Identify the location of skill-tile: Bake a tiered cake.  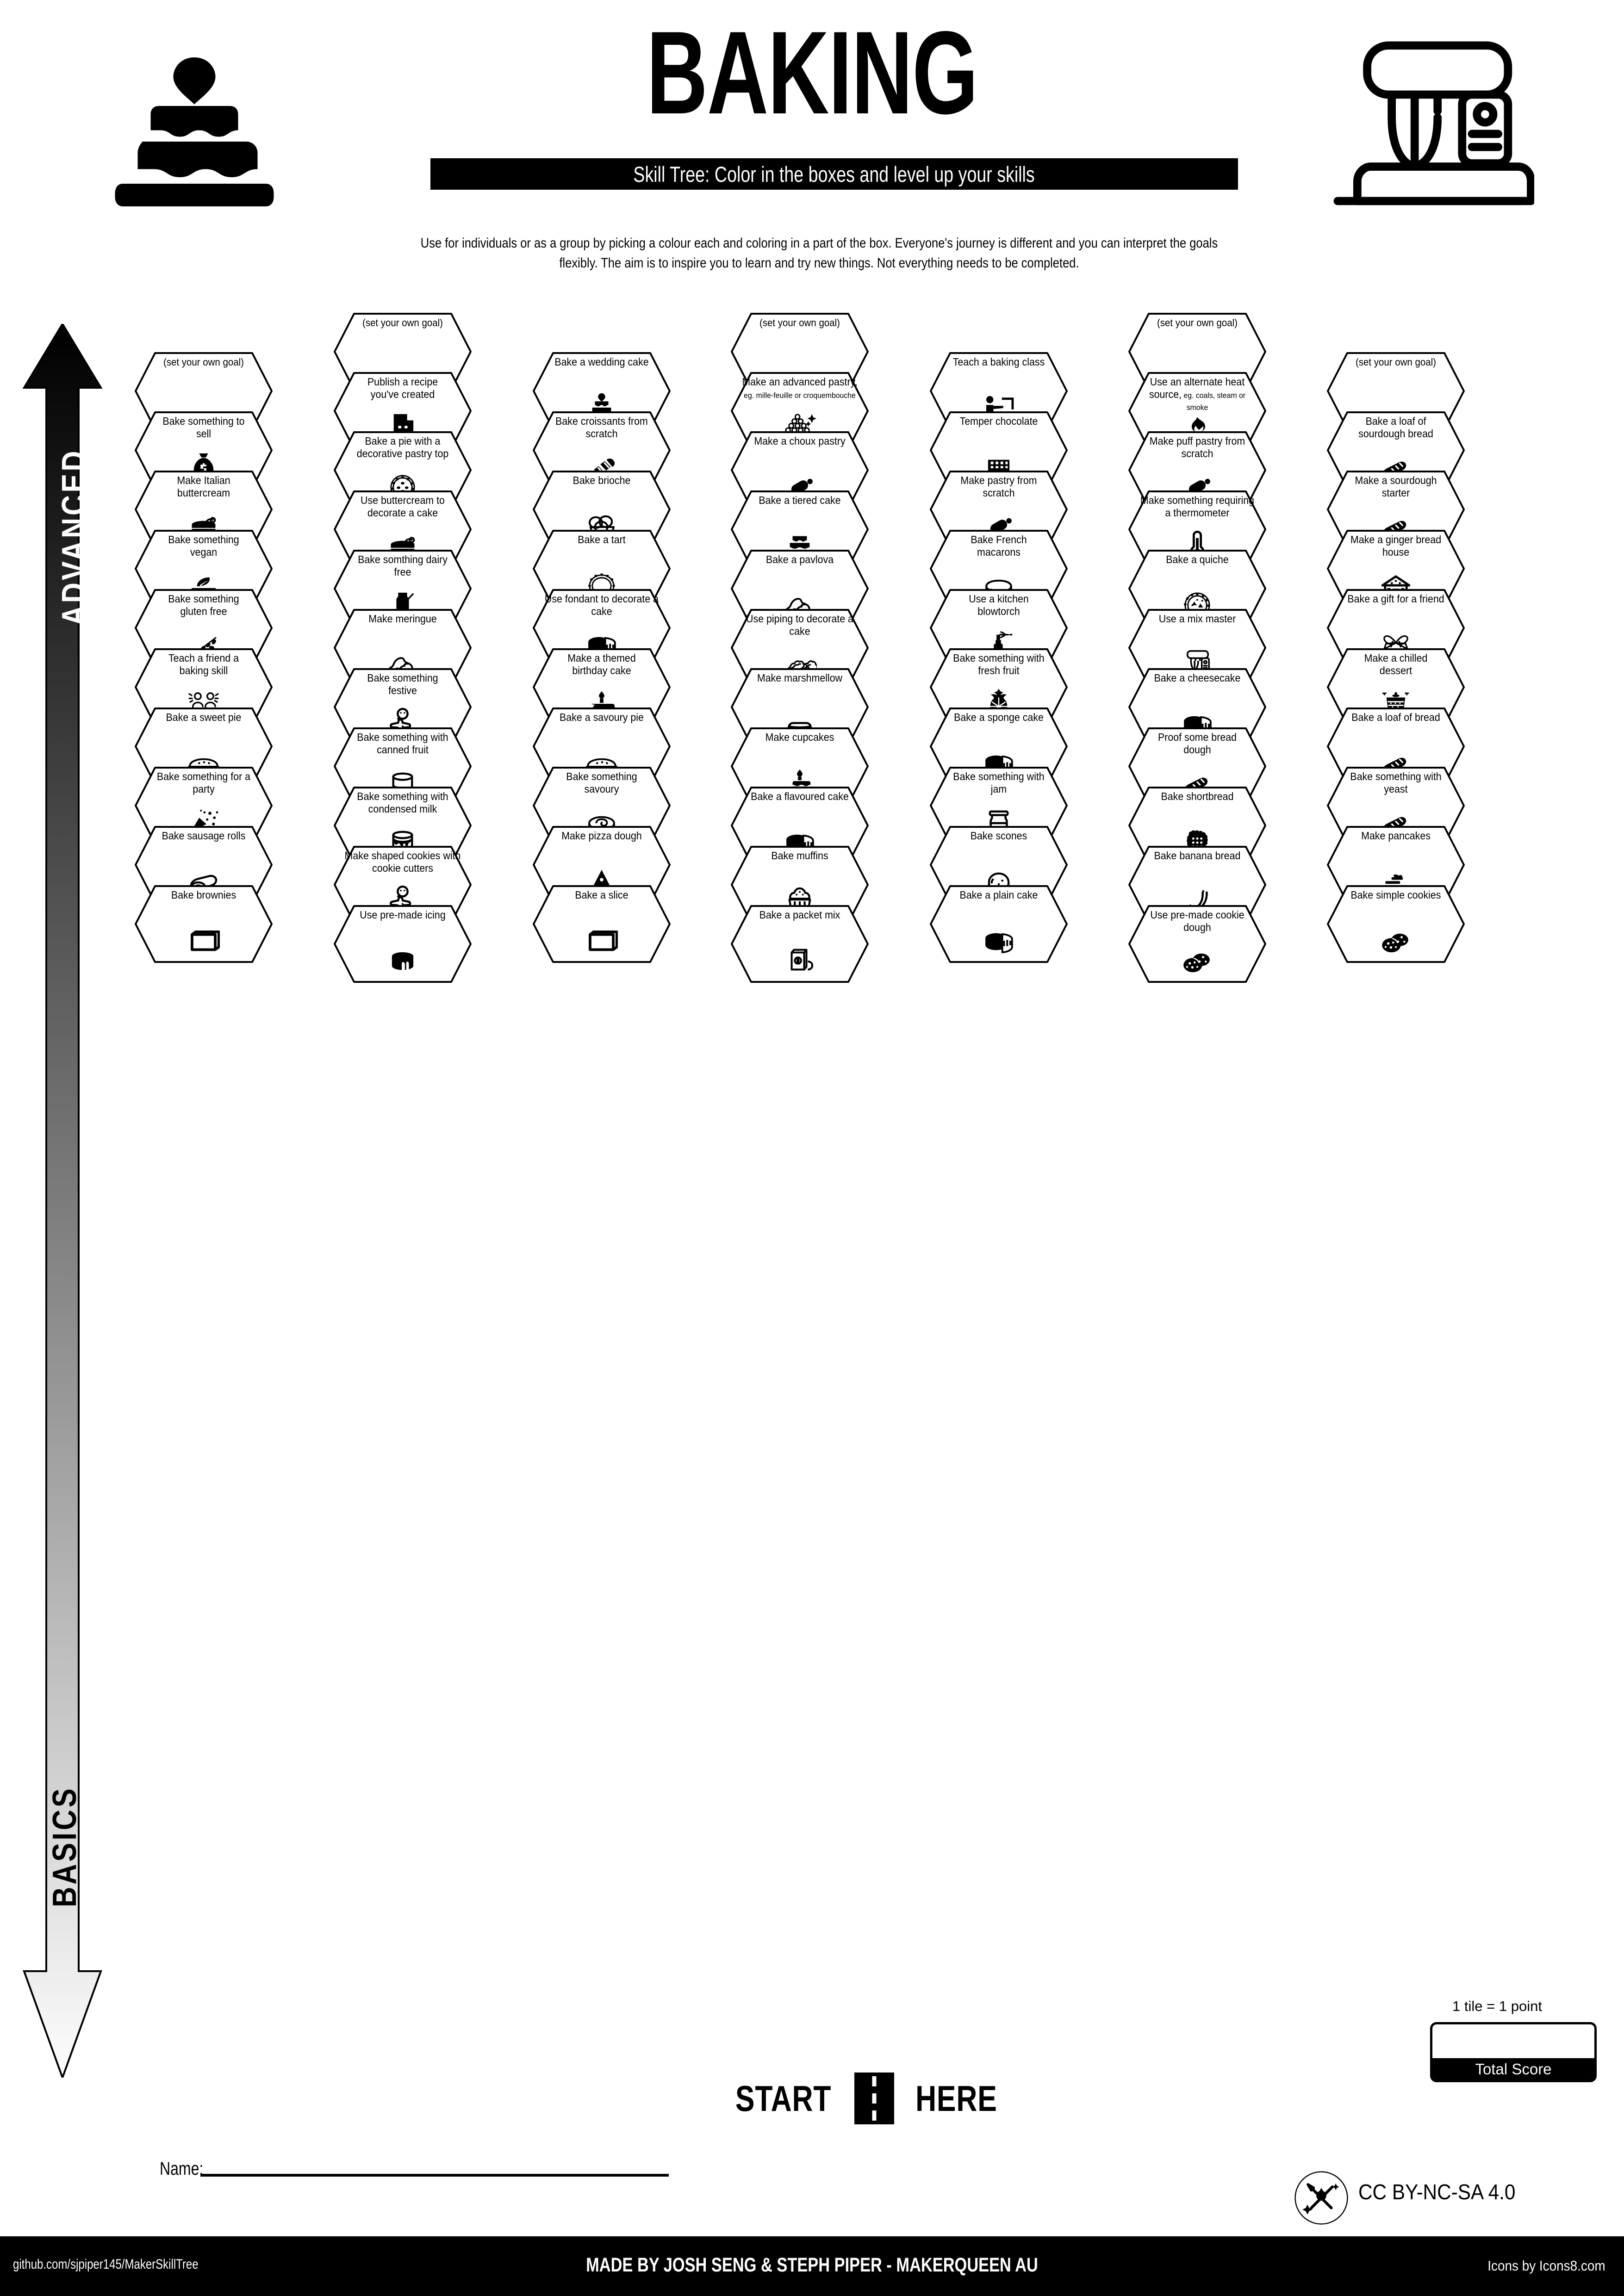
(799, 530).